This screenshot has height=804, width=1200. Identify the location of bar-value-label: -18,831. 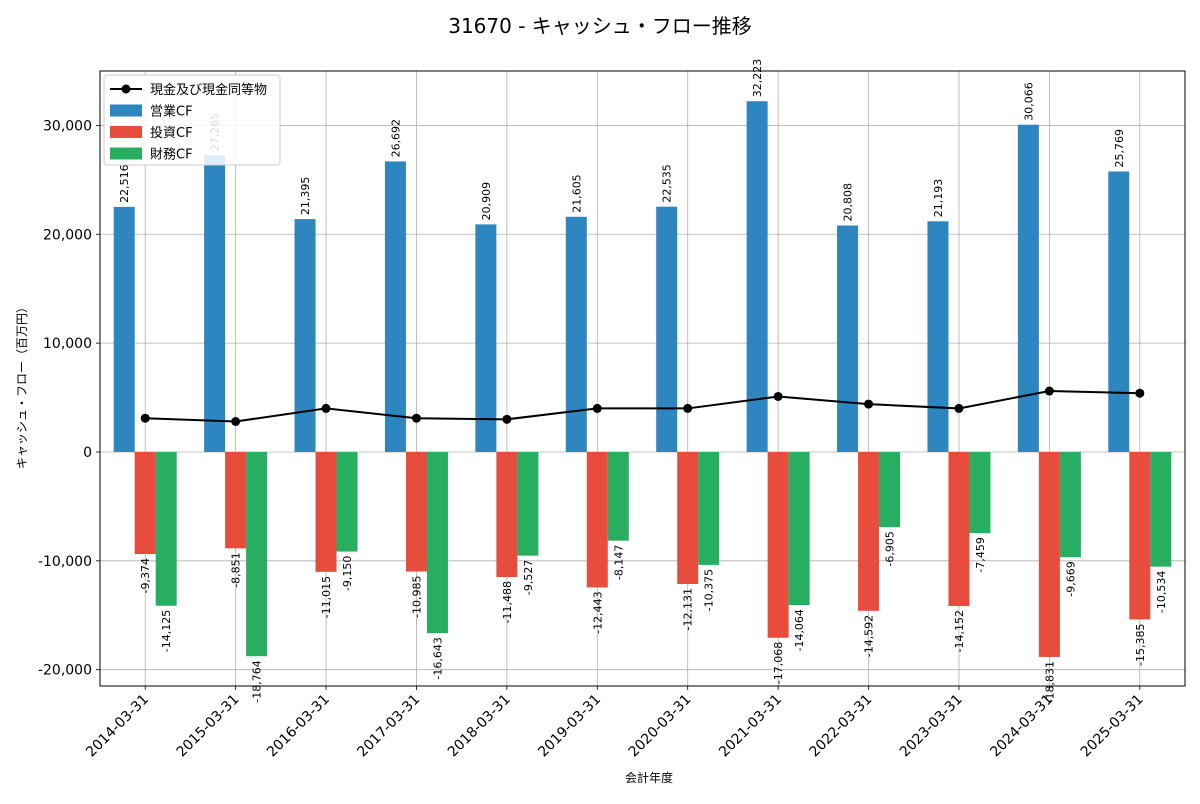
(1049, 682).